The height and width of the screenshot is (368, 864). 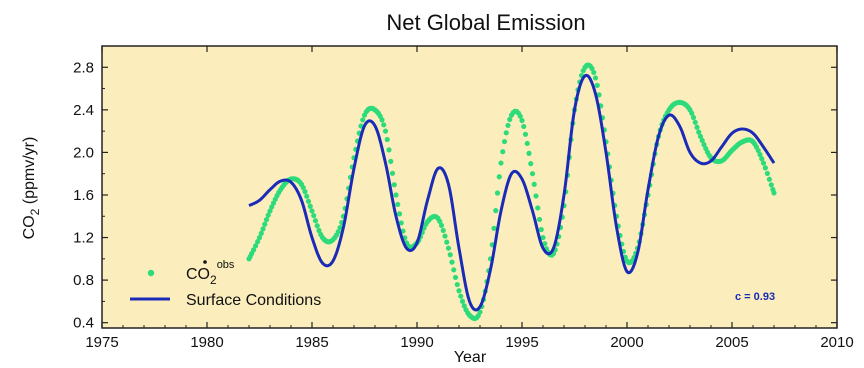 What do you see at coordinates (29, 227) in the screenshot?
I see `y-axis-title-main: CO` at bounding box center [29, 227].